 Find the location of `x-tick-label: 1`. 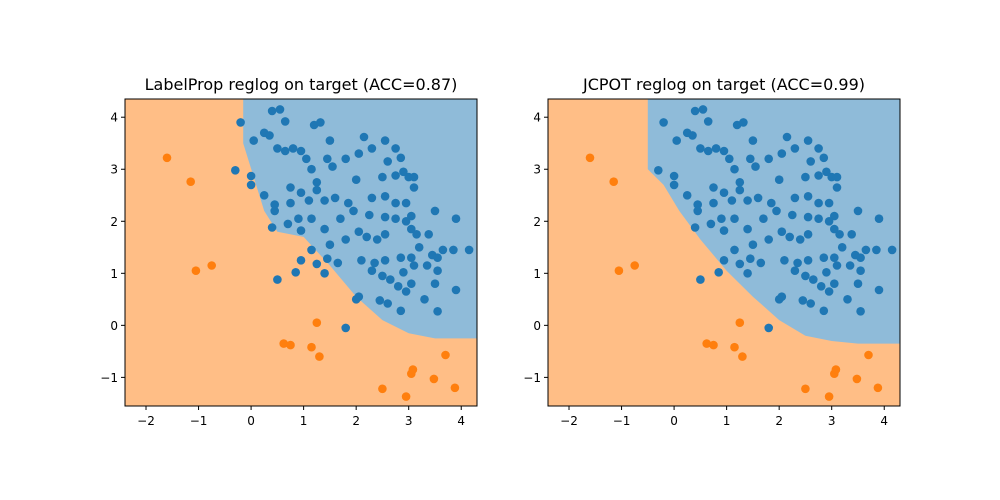

x-tick-label: 1 is located at coordinates (727, 421).